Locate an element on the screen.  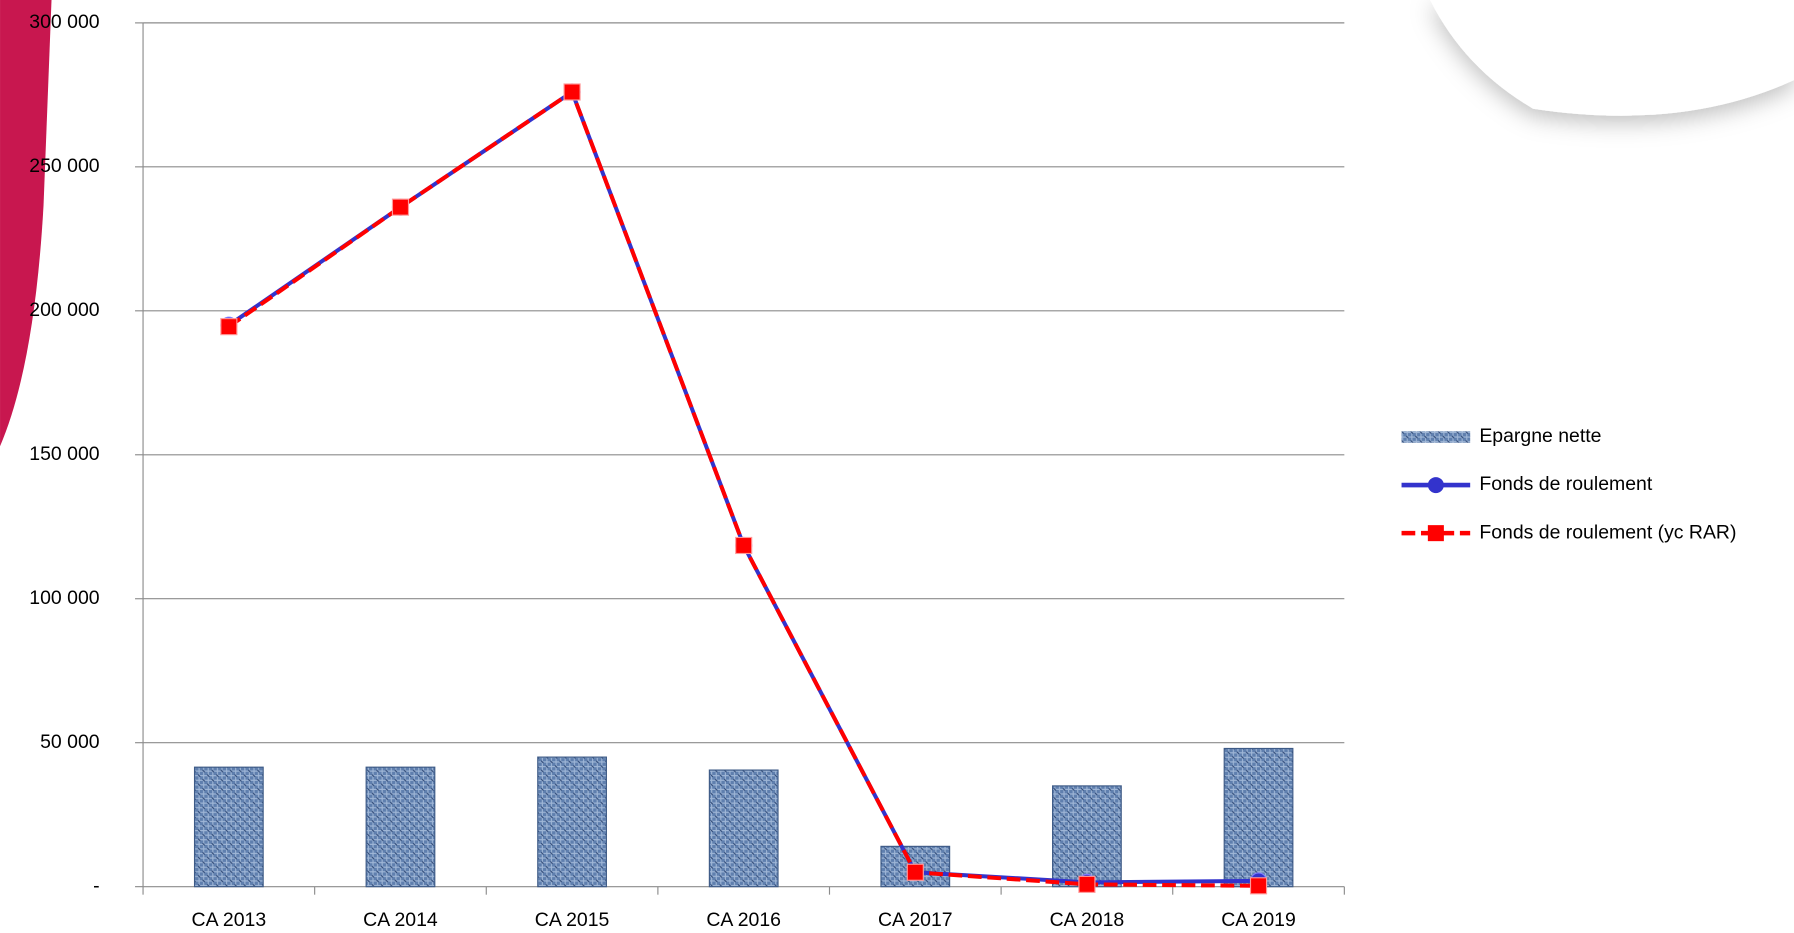
x-tick-label: CA 2017 is located at coordinates (915, 920).